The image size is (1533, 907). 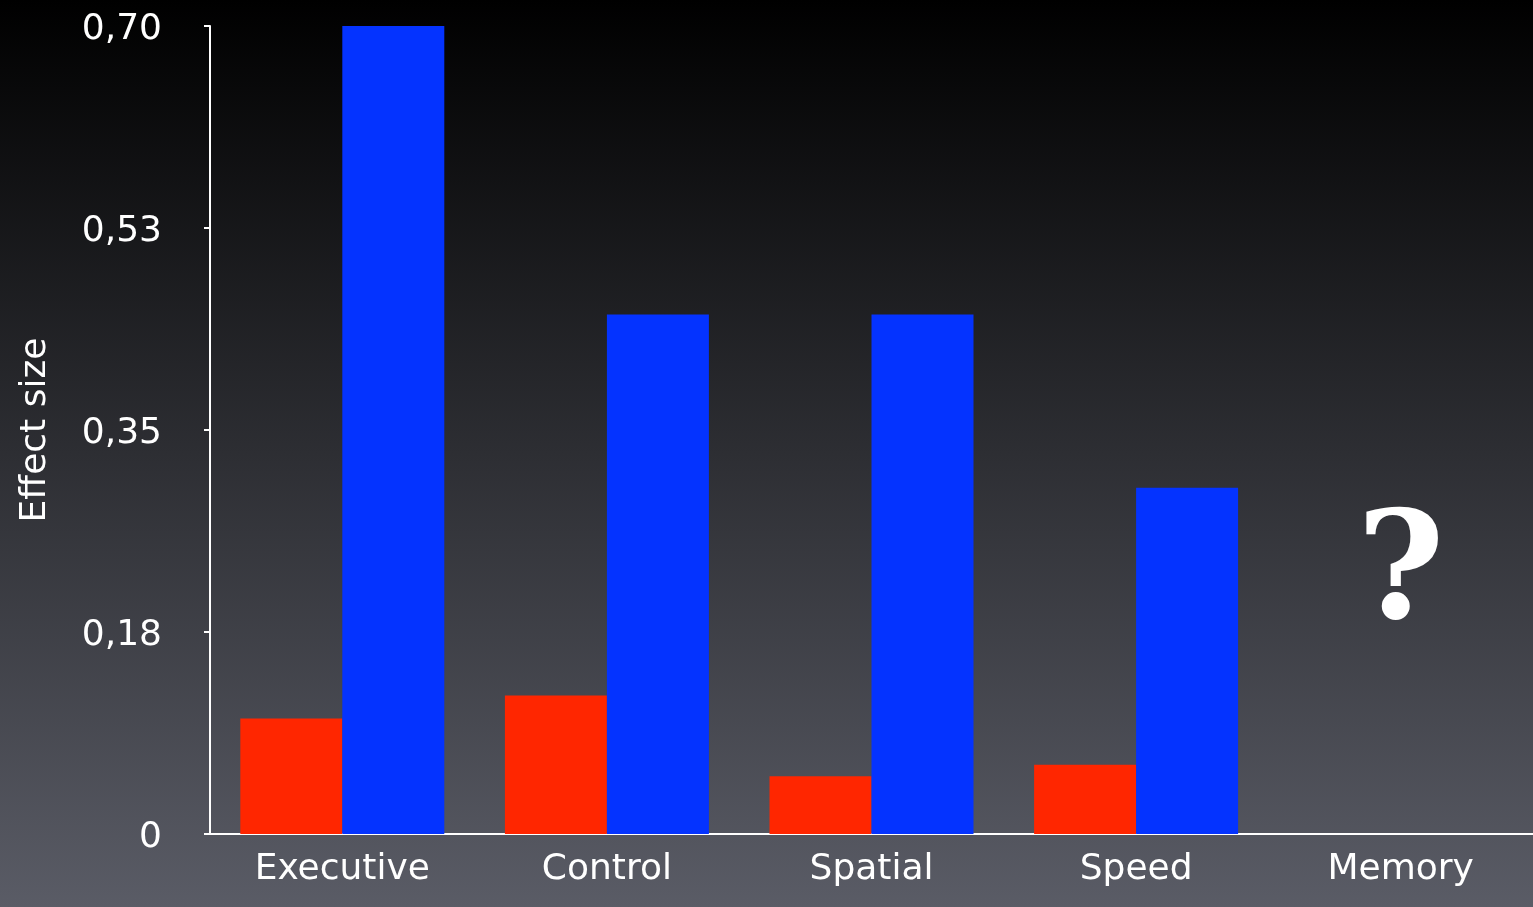 I want to click on y-tick-label: 0,70, so click(x=121, y=26).